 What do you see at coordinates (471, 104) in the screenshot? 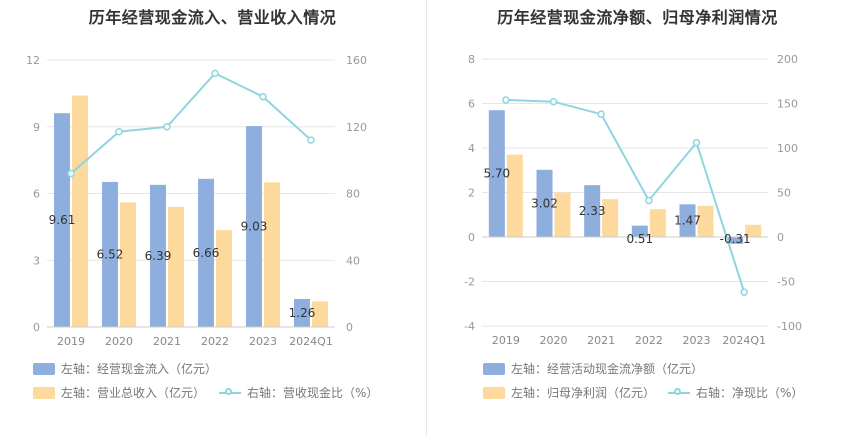
I see `y-tick-left: 6` at bounding box center [471, 104].